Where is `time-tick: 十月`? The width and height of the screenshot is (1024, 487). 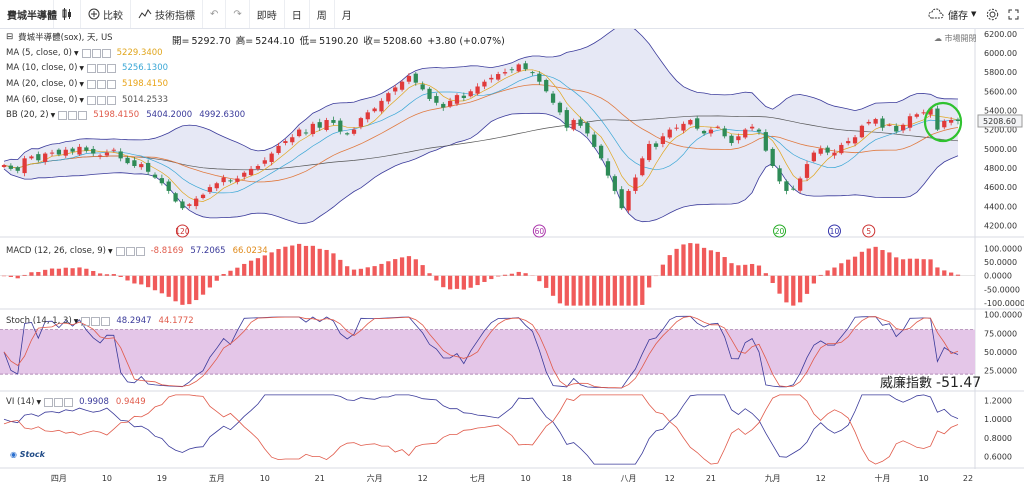 time-tick: 十月 is located at coordinates (883, 478).